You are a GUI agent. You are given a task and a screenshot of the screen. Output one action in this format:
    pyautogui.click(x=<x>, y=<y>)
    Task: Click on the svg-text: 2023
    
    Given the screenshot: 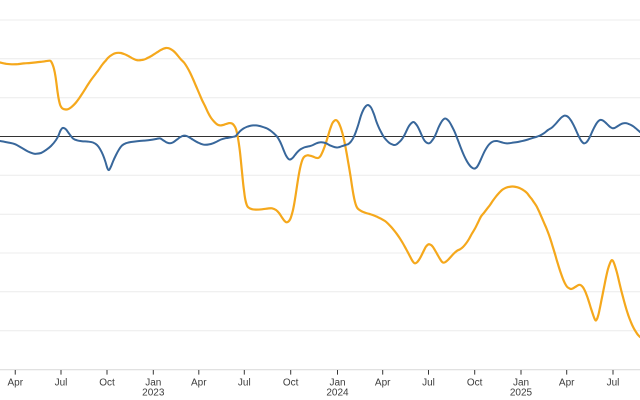 What is the action you would take?
    pyautogui.click(x=153, y=393)
    